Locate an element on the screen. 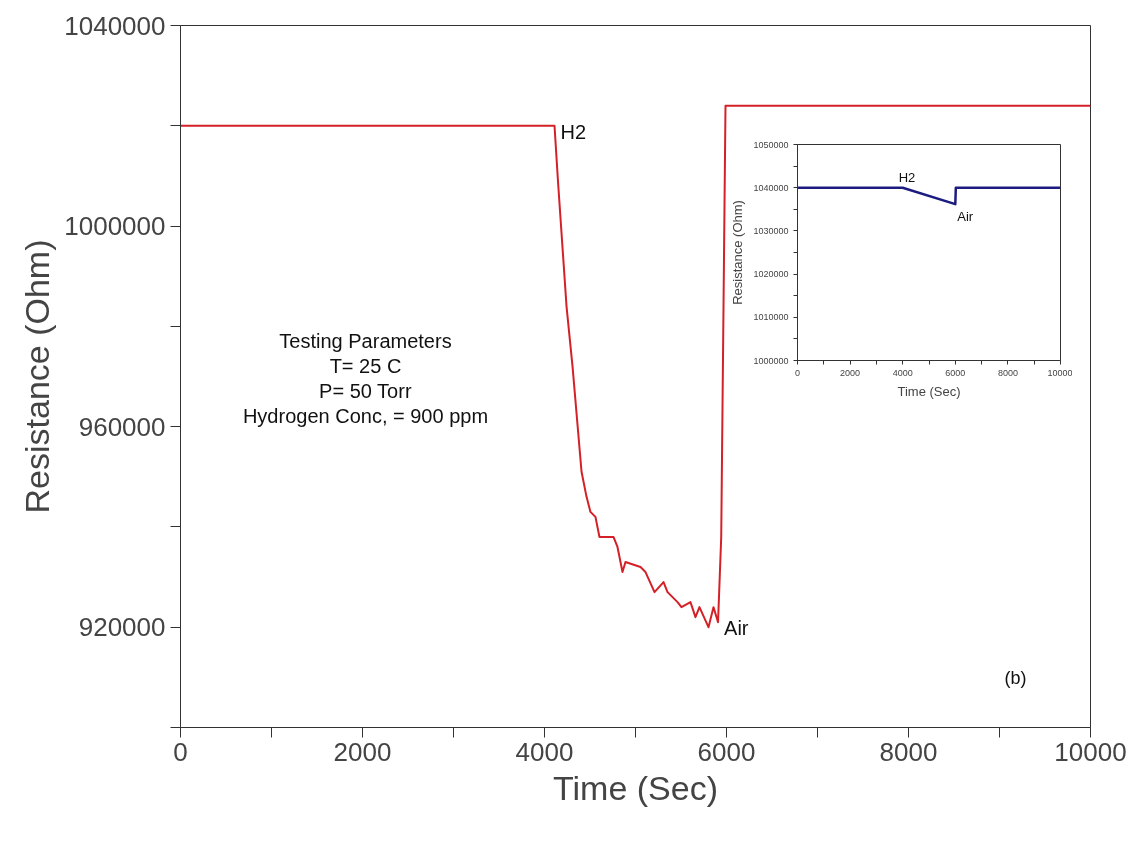  y-tick-label: 960000 is located at coordinates (122, 426).